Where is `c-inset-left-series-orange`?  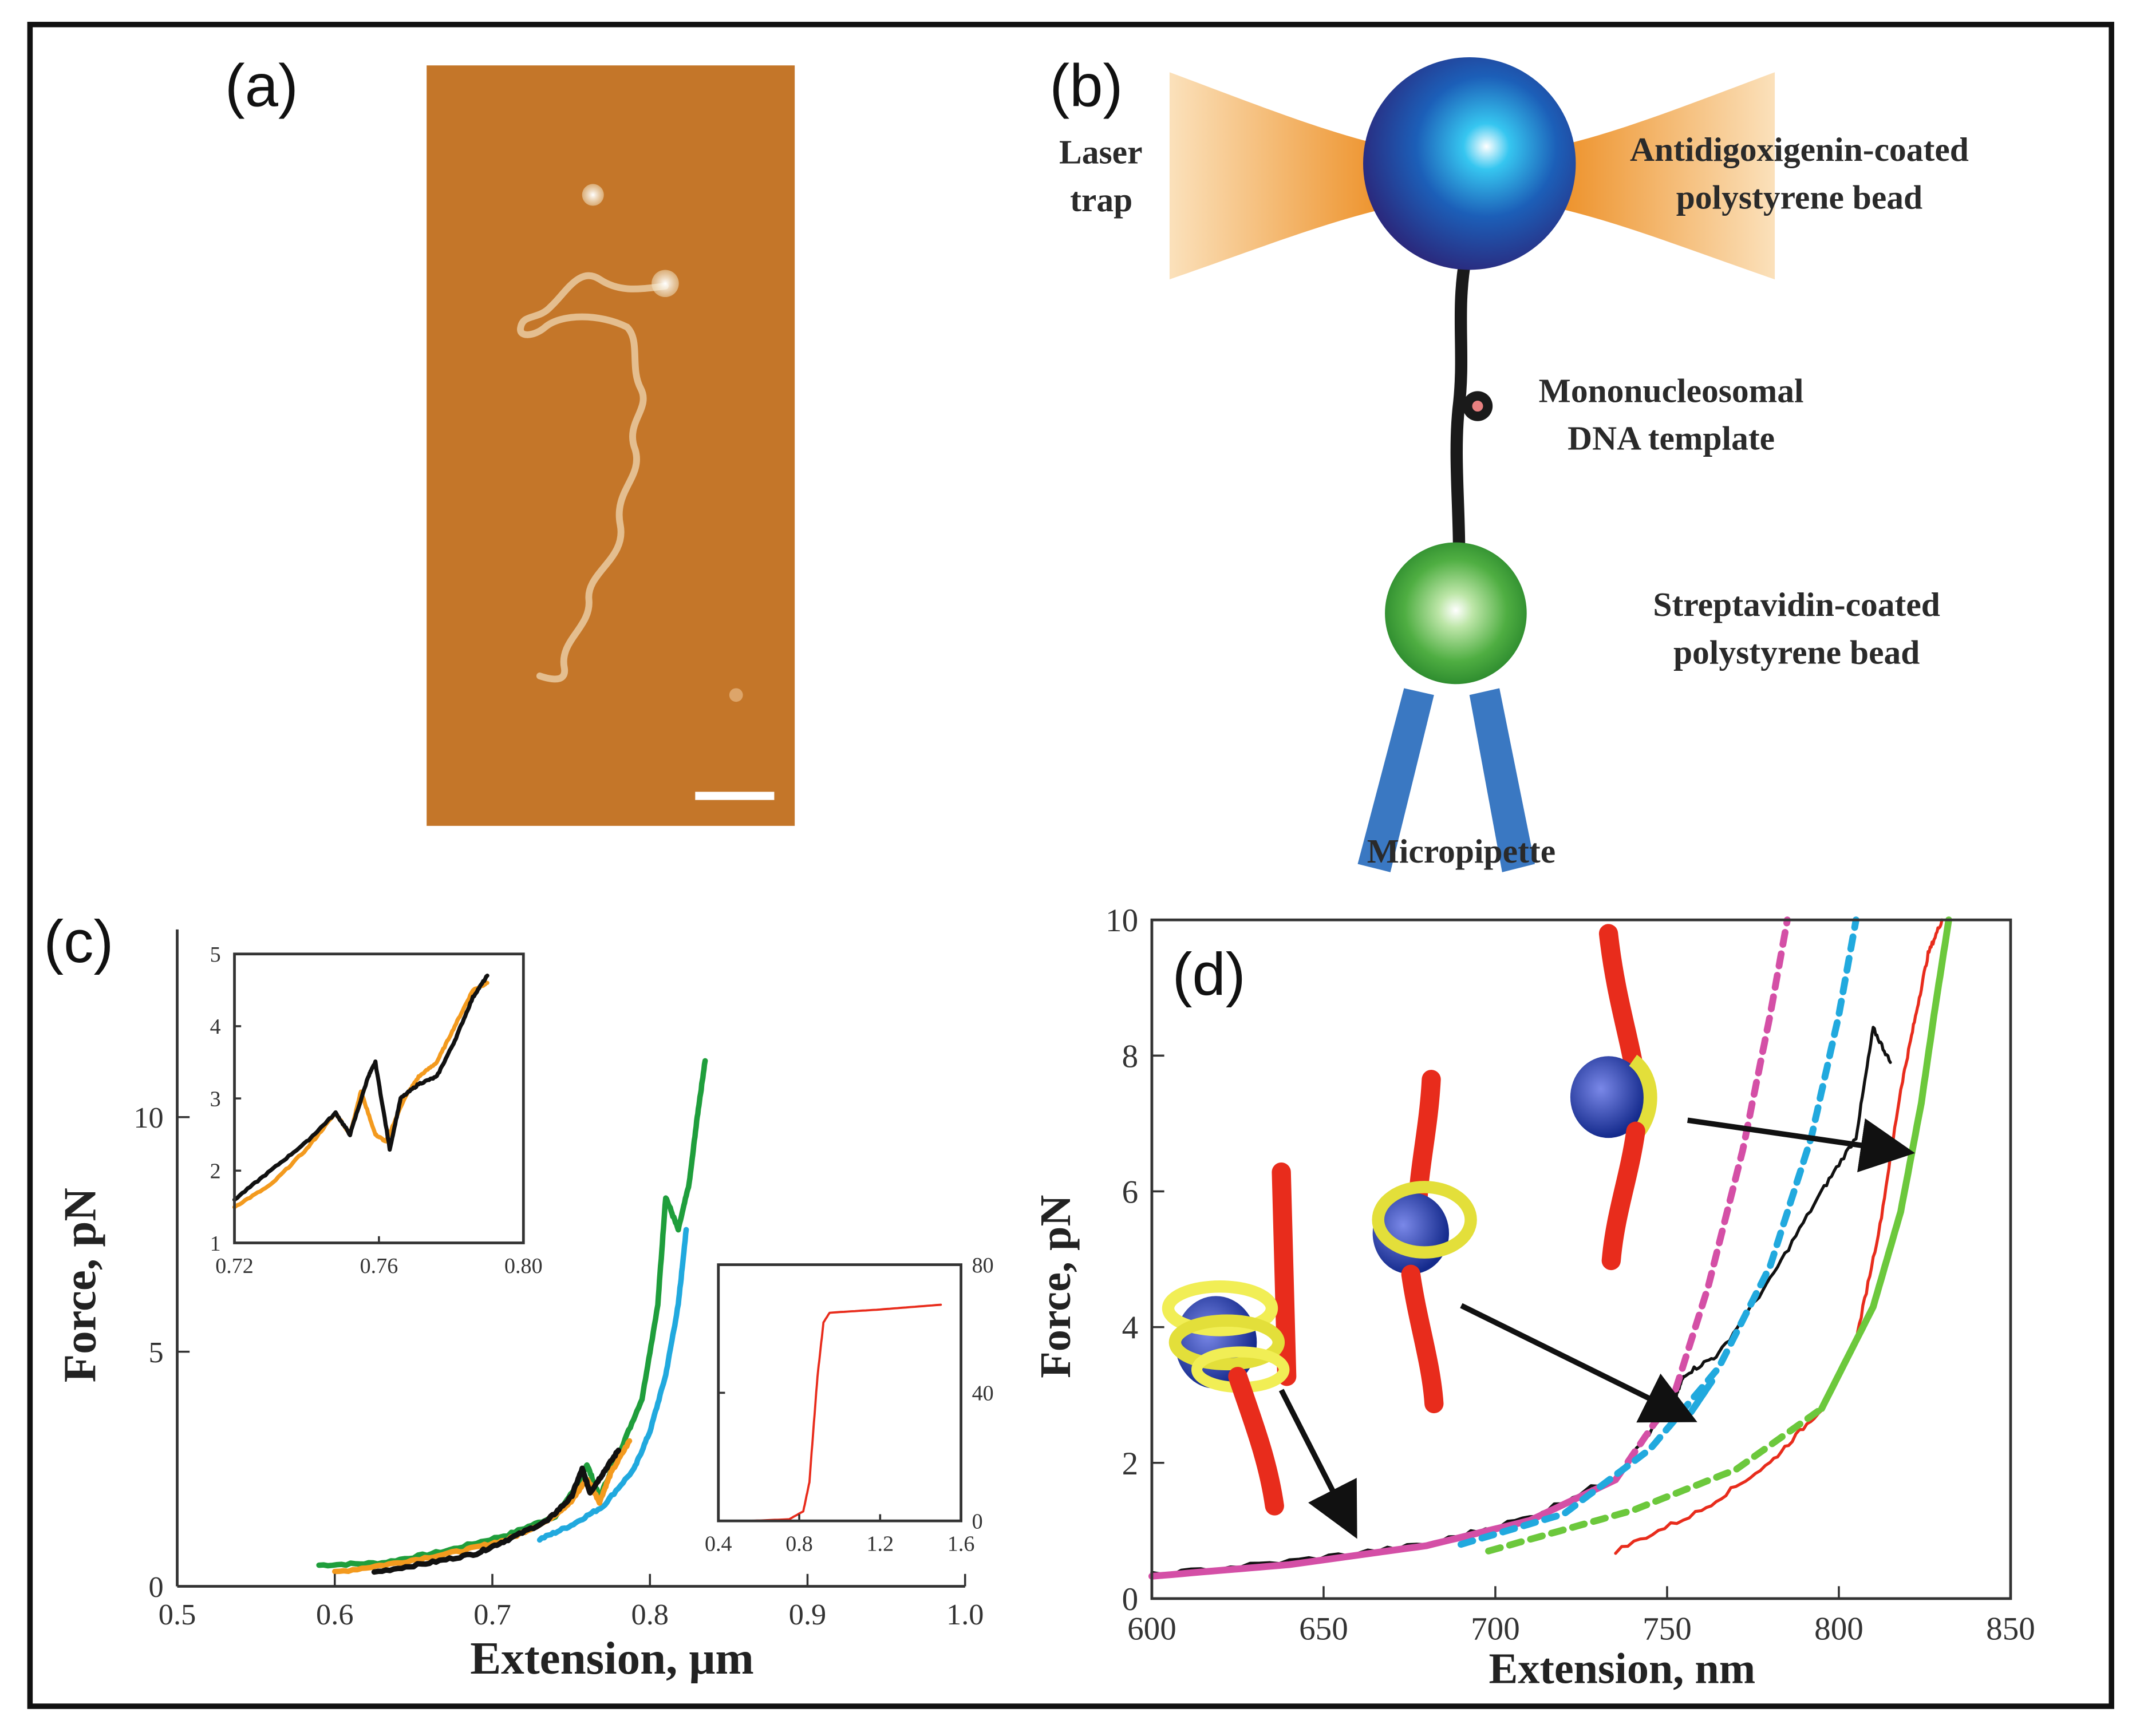 c-inset-left-series-orange is located at coordinates (360, 1094).